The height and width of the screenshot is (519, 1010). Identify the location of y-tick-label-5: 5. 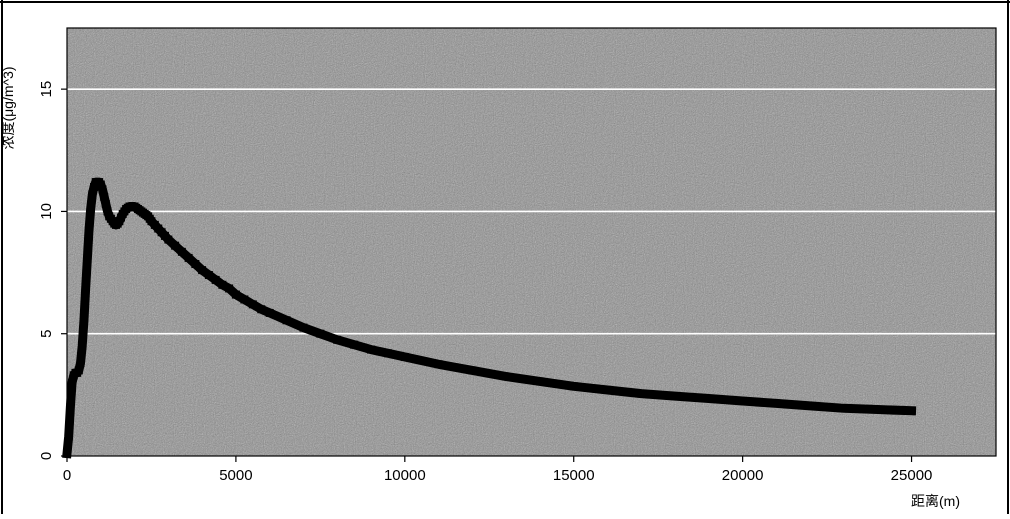
(46, 334).